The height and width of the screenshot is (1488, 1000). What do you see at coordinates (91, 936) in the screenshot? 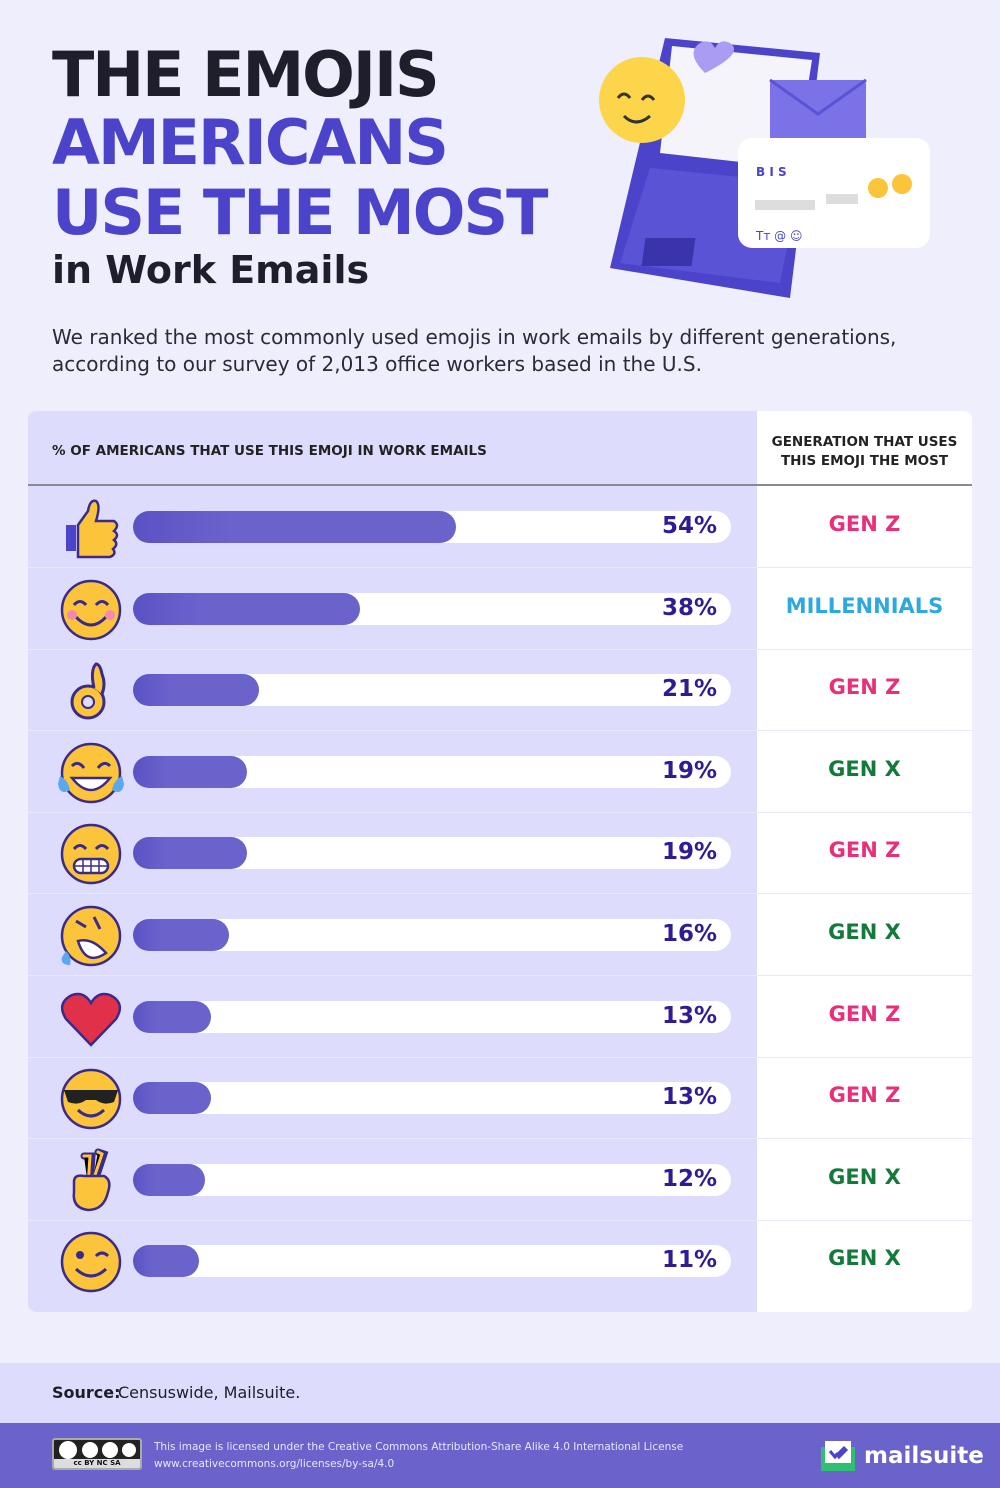
I see `rolling-on-the-floor-laughing-icon` at bounding box center [91, 936].